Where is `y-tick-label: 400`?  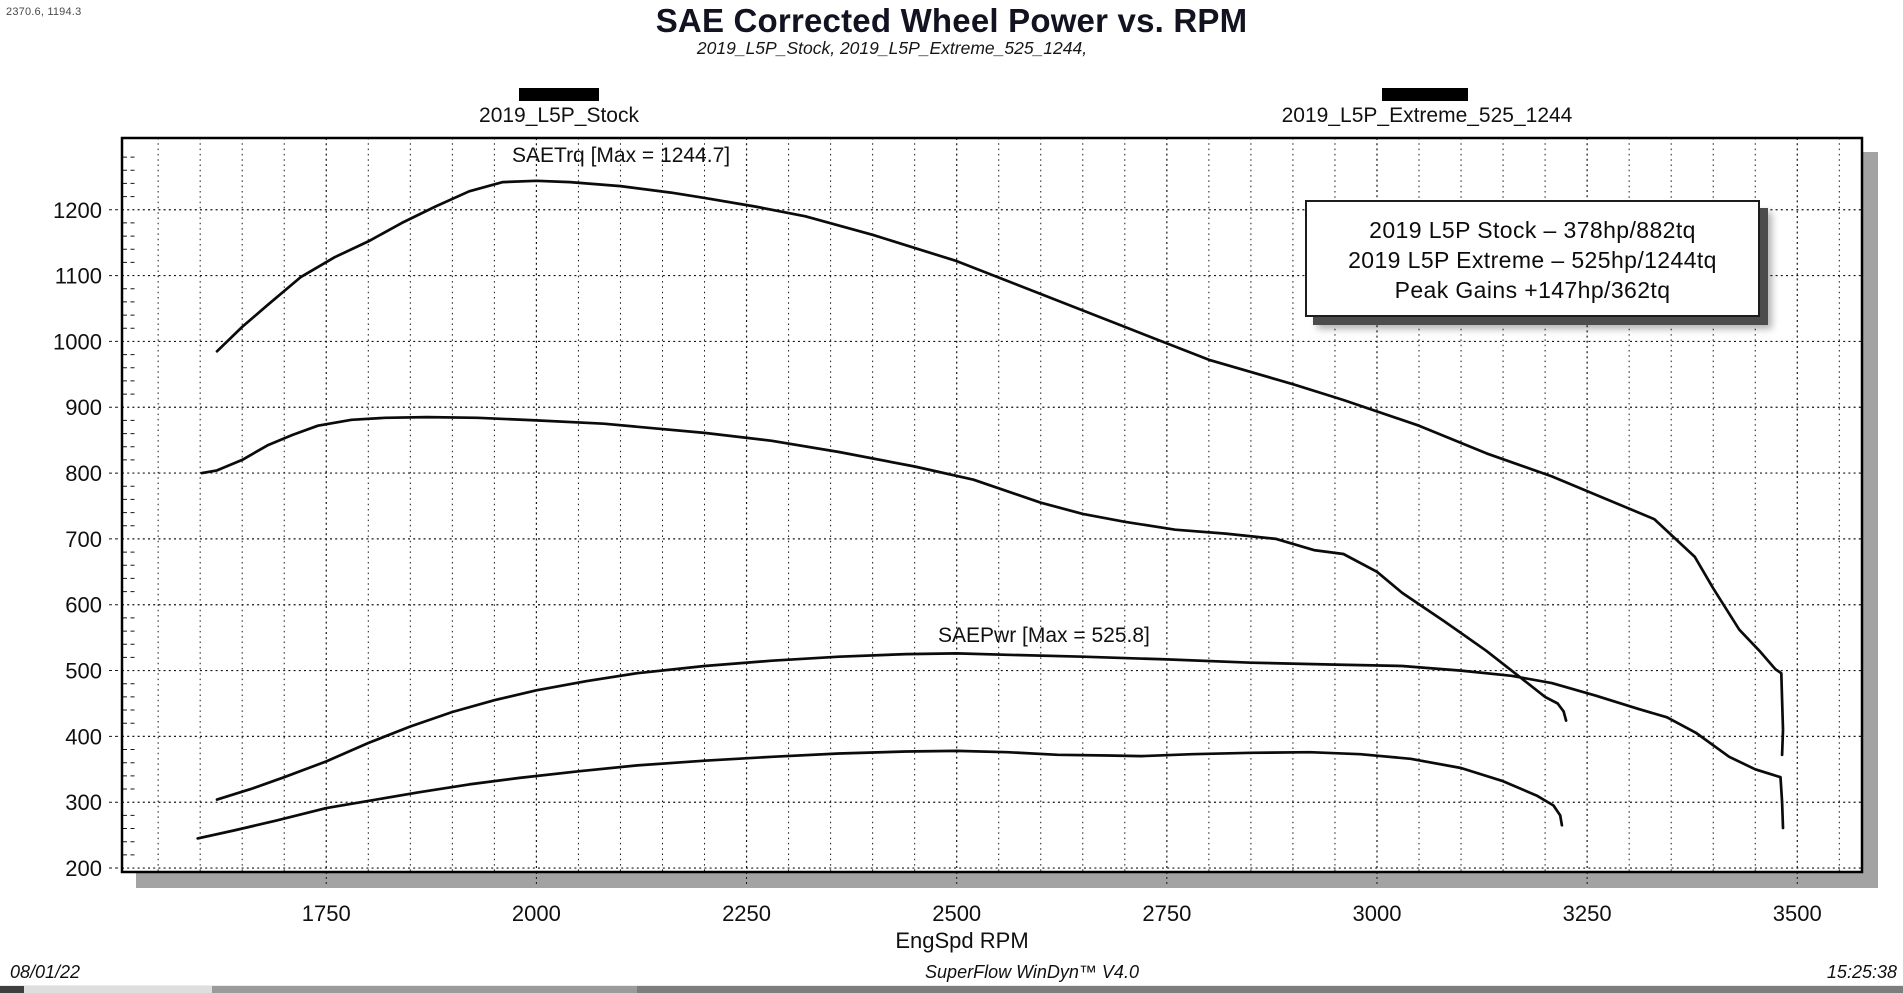
y-tick-label: 400 is located at coordinates (83, 736).